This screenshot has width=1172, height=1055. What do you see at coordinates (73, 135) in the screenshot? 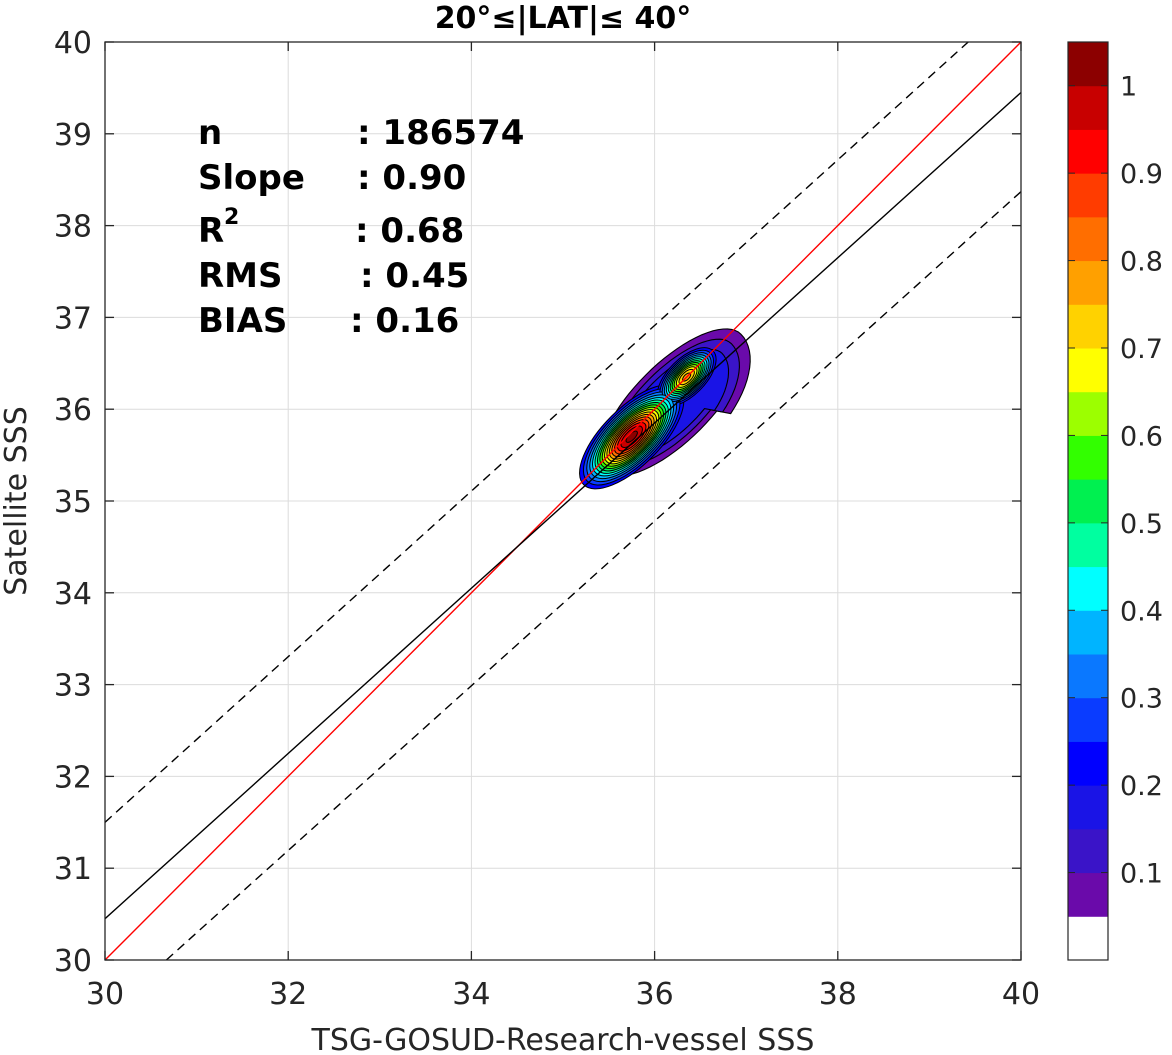
I see `y-tick-label: 39` at bounding box center [73, 135].